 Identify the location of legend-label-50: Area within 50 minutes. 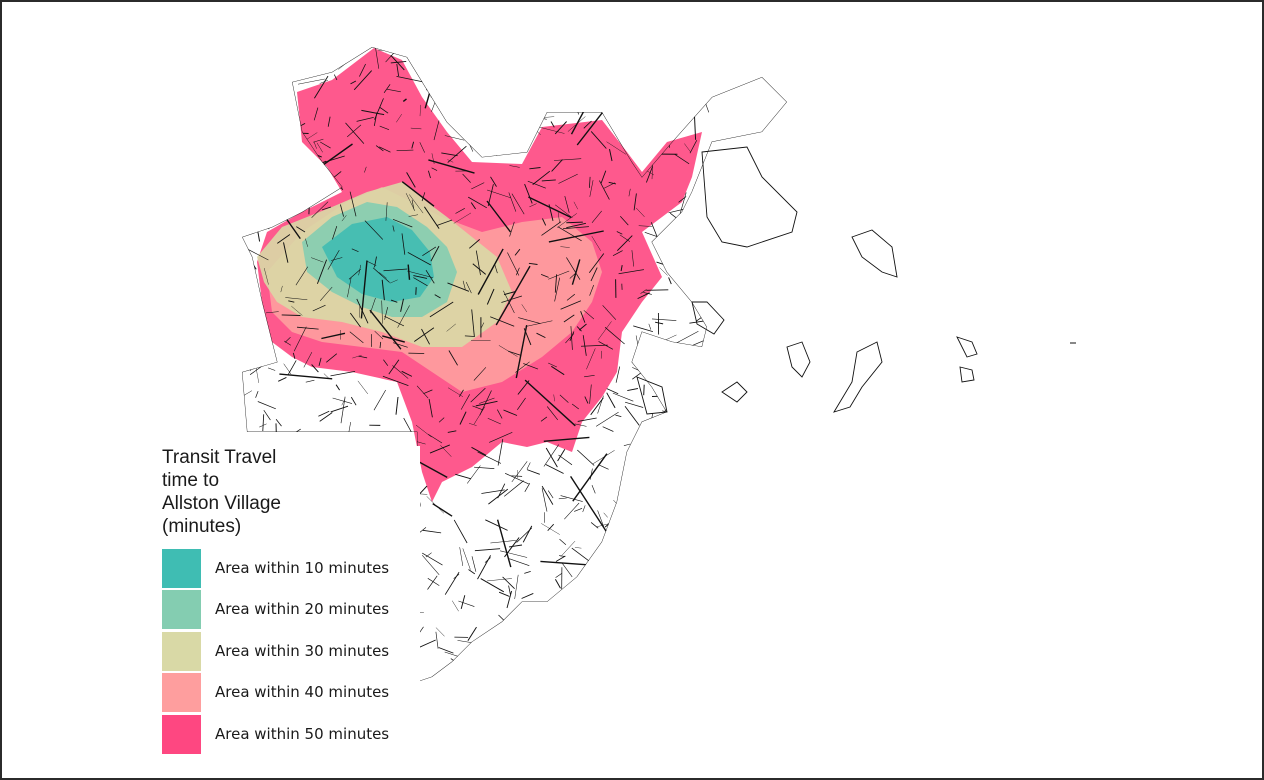
(302, 734).